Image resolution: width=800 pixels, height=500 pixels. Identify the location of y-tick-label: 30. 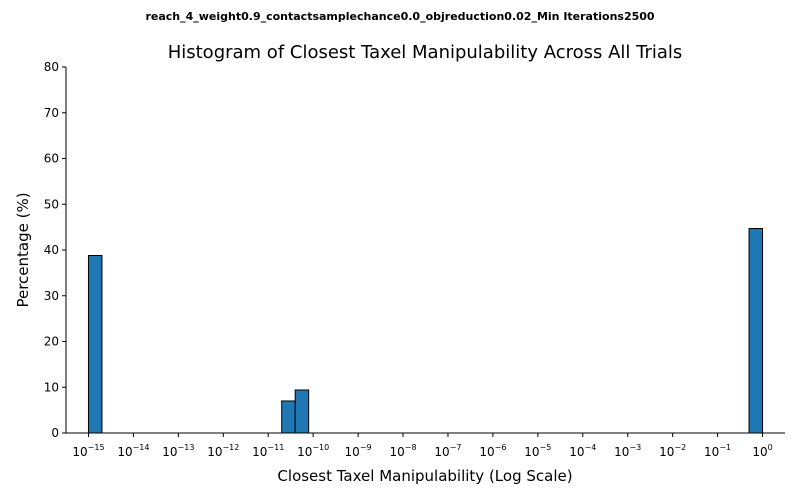
(51, 296).